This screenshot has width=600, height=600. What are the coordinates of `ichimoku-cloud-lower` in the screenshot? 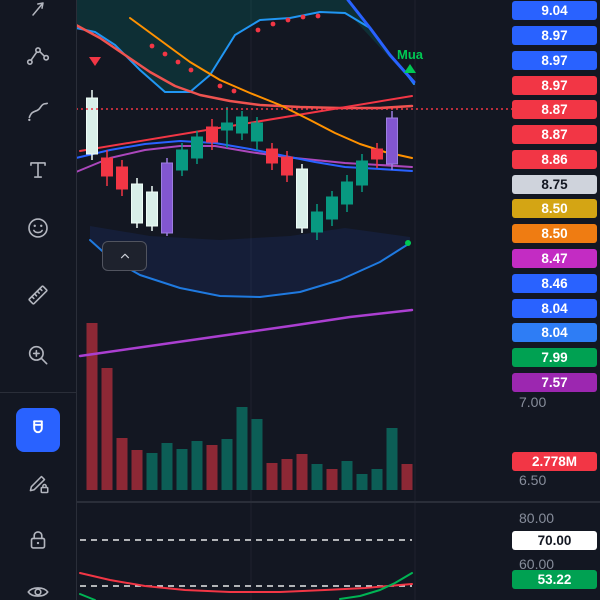 It's located at (250, 261).